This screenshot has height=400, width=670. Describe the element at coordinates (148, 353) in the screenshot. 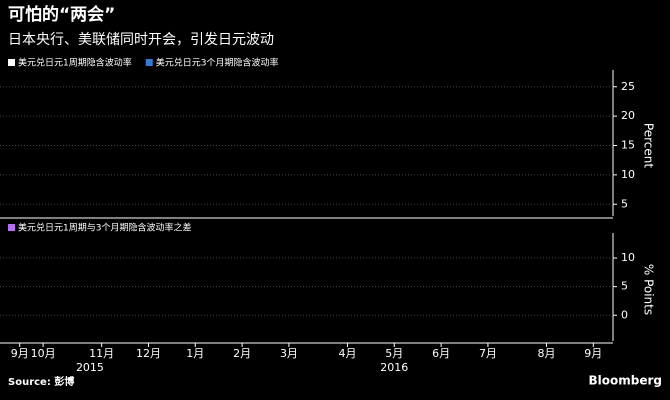

I see `x-tick-label: 12月` at that location.